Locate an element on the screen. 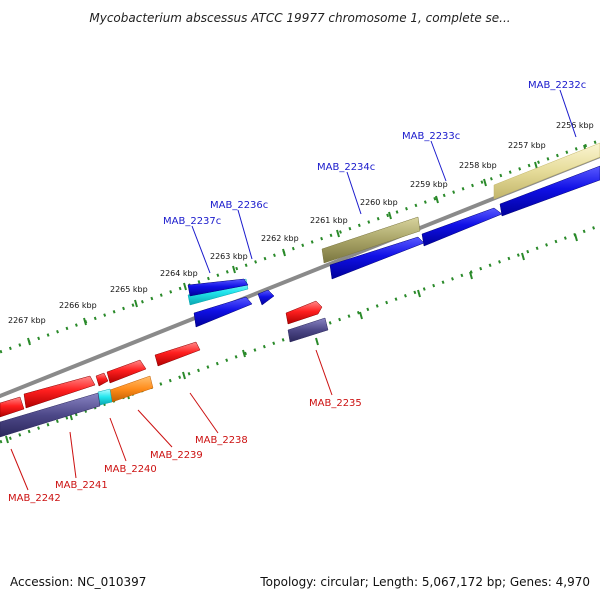 The width and height of the screenshot is (600, 600). gene-label-mab-2235: MAB_2235 is located at coordinates (335, 403).